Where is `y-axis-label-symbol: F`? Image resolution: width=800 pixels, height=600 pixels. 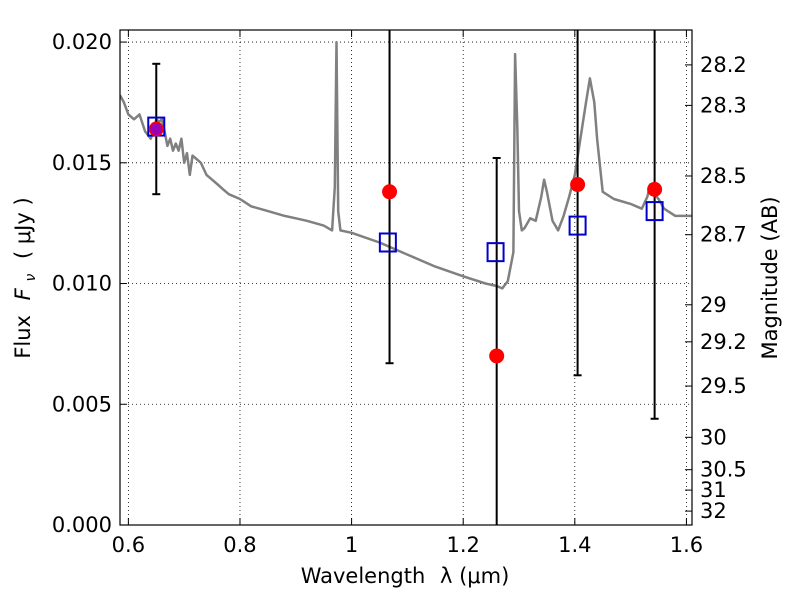 y-axis-label-symbol: F is located at coordinates (23, 293).